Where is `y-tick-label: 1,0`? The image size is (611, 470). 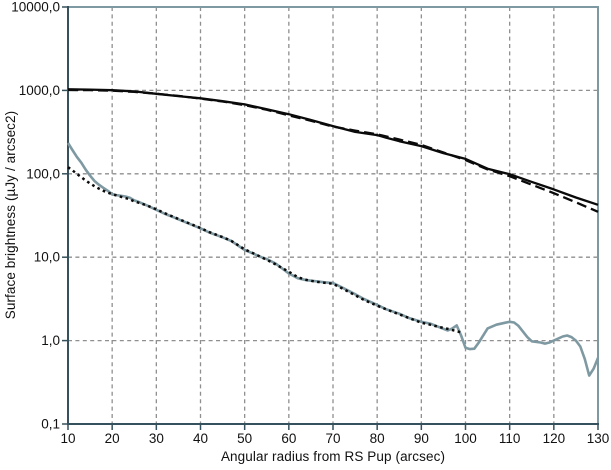 y-tick-label: 1,0 is located at coordinates (50, 340).